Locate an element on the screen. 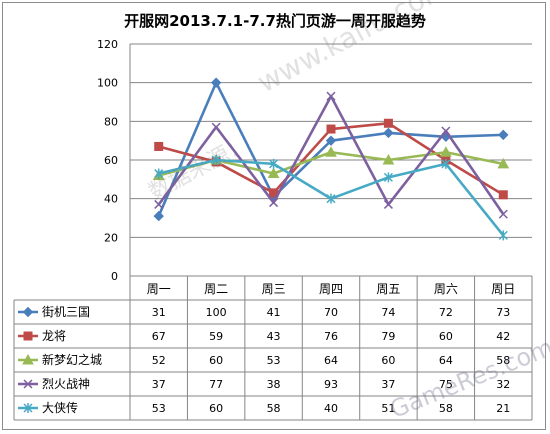 This screenshot has height=434, width=550. data-label: 73 is located at coordinates (503, 312).